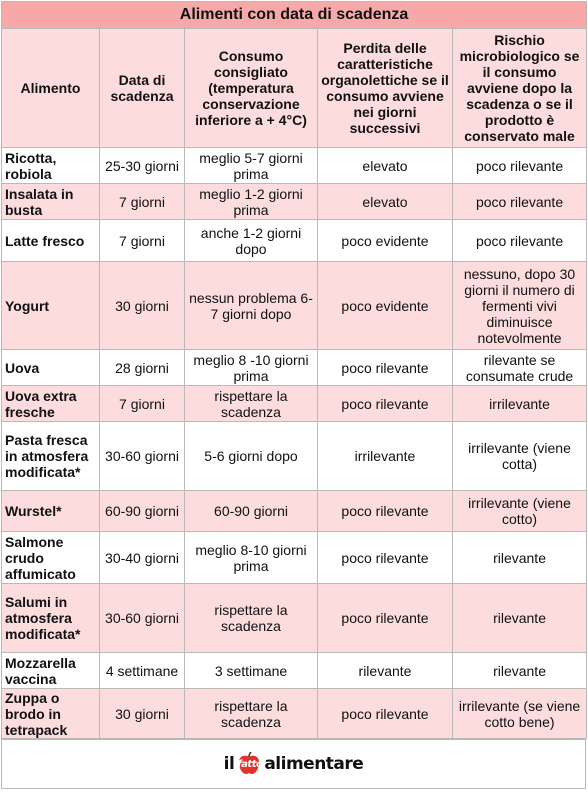 The width and height of the screenshot is (588, 796). I want to click on cell-alimento: Yogurt, so click(50, 305).